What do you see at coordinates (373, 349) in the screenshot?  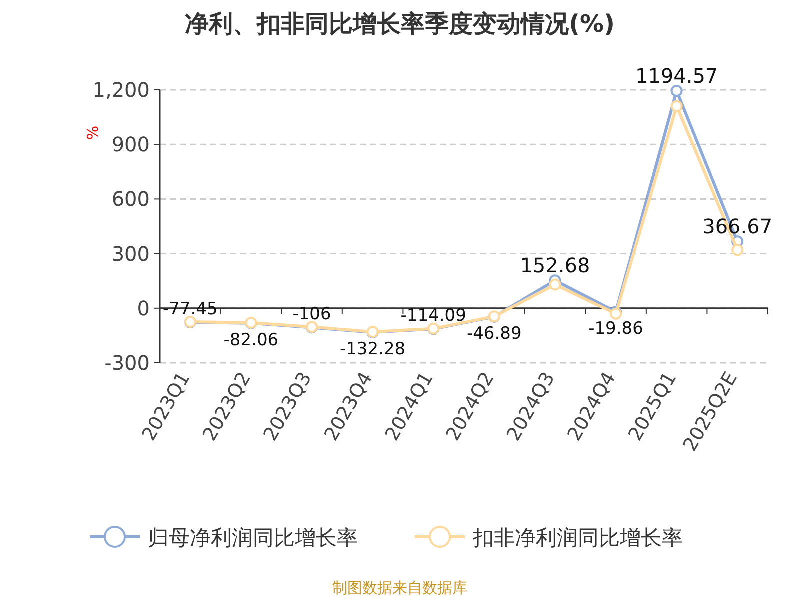 I see `data-label: -132.28` at bounding box center [373, 349].